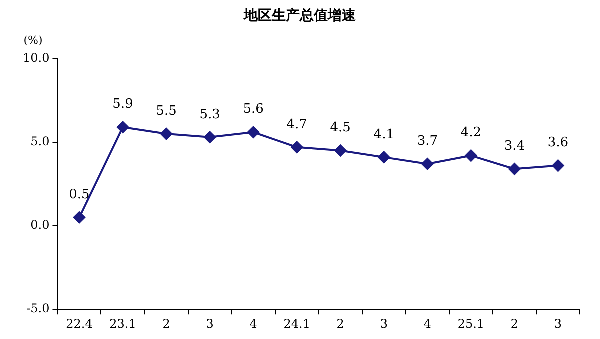 This screenshot has height=339, width=600. I want to click on data-label: 5.6, so click(253, 110).